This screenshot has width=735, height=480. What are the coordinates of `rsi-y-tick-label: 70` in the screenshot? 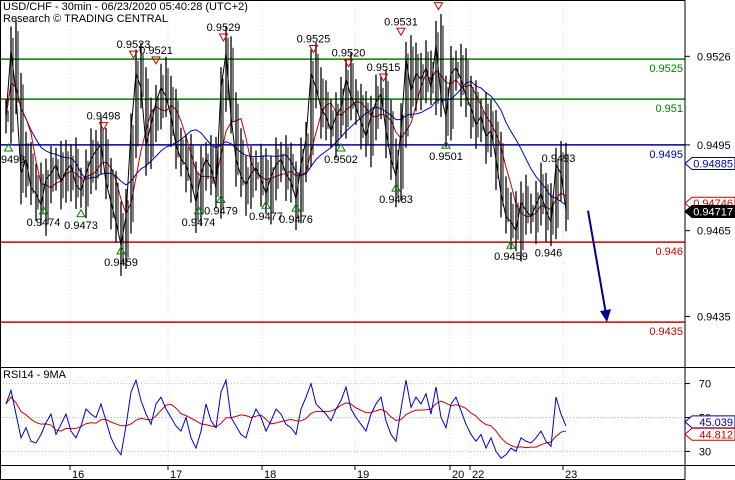 It's located at (705, 385).